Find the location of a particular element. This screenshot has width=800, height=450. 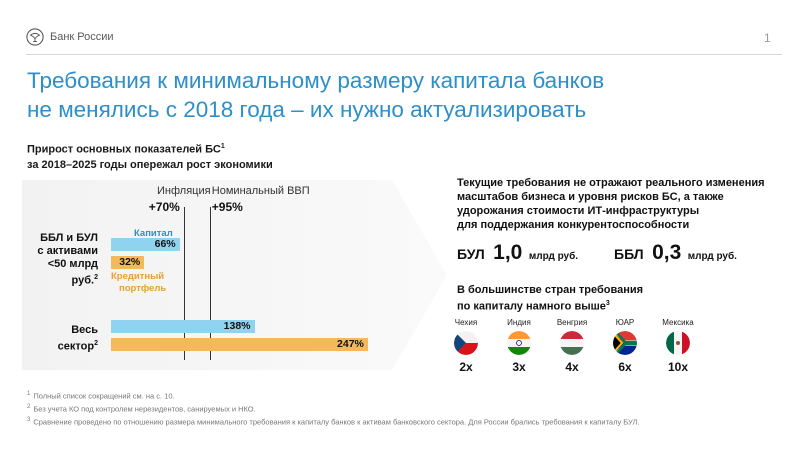

capital-bar: 138% is located at coordinates (183, 326).